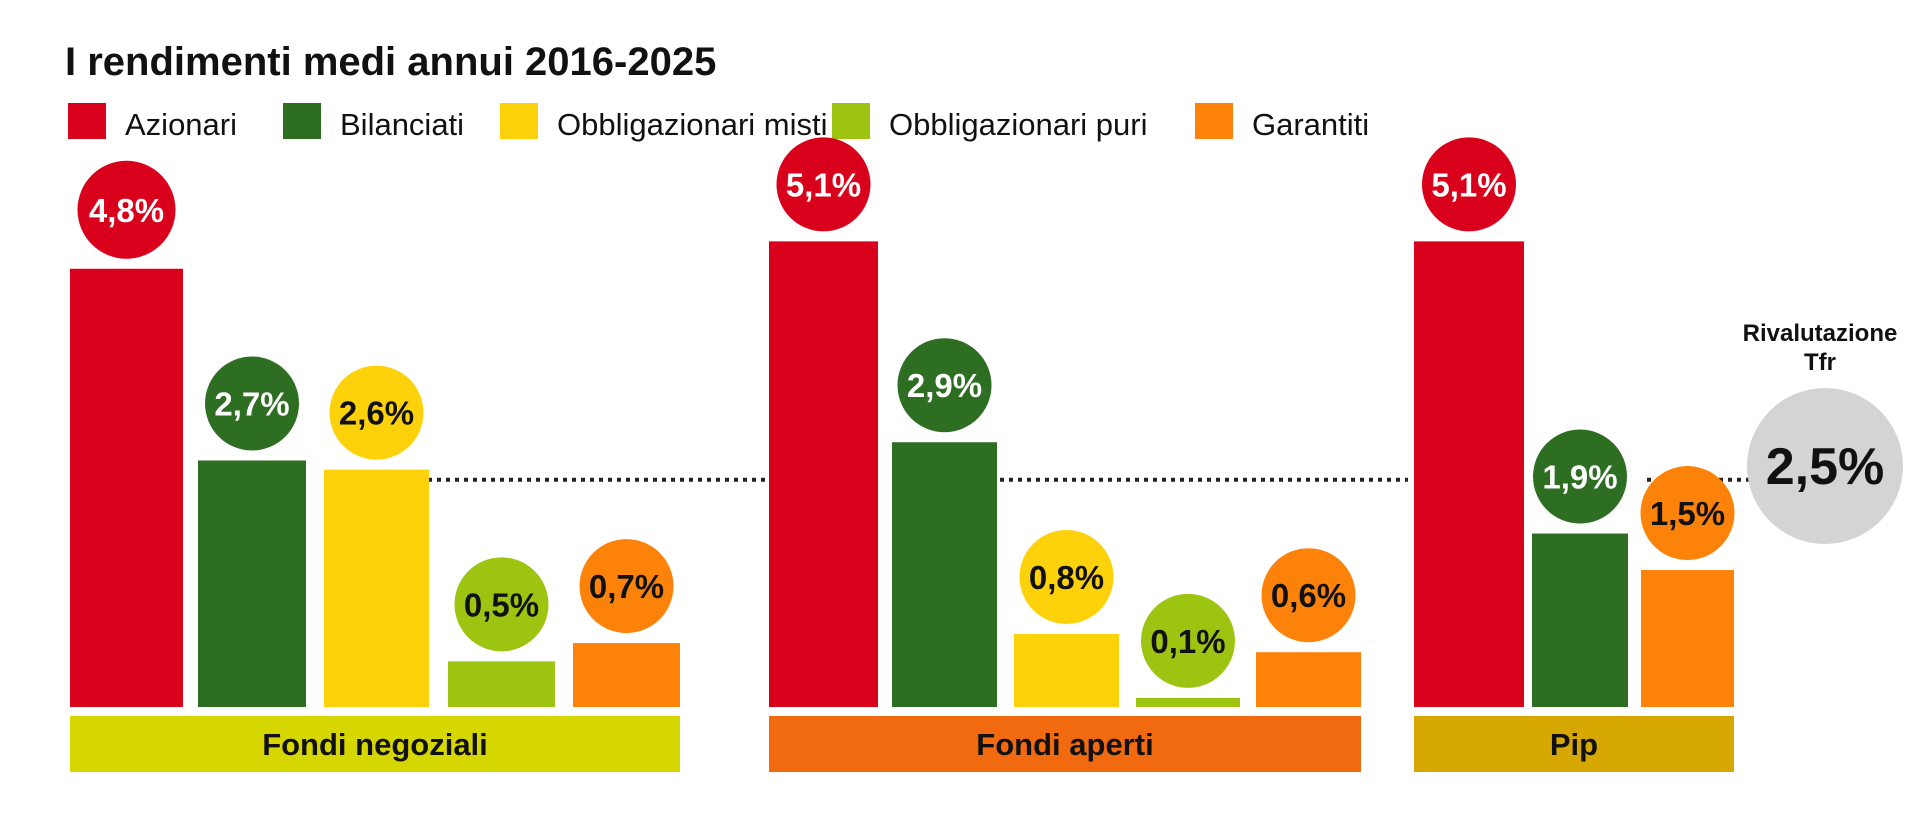  I want to click on value-badge-pip-garantiti, so click(1687, 513).